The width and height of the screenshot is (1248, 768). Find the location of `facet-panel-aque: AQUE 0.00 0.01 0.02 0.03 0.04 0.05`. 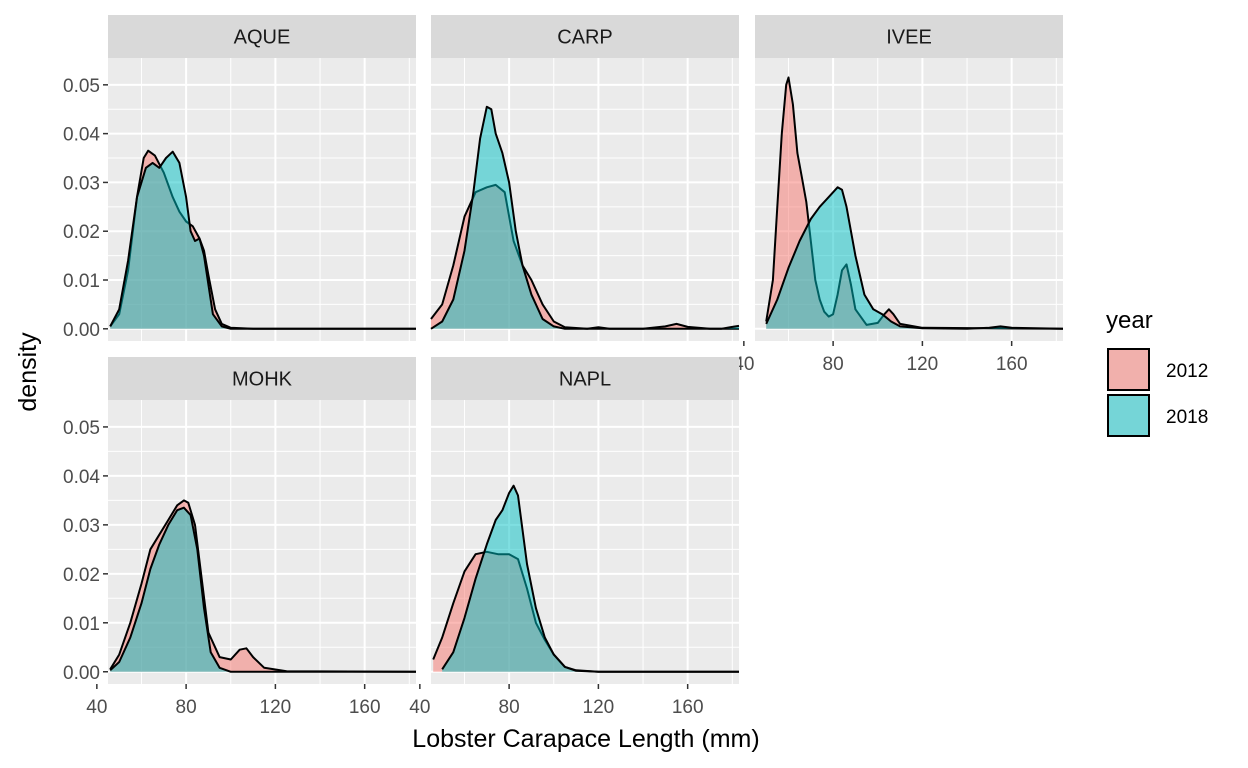

facet-panel-aque: AQUE 0.00 0.01 0.02 0.03 0.04 0.05 is located at coordinates (239, 178).